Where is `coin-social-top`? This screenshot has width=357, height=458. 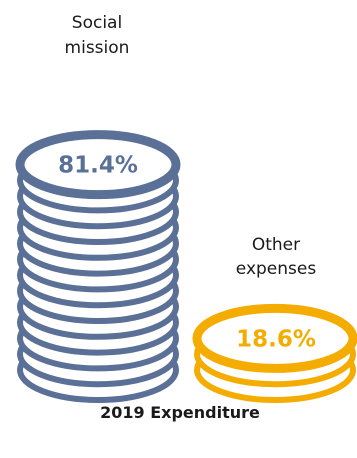
coin-social-top is located at coordinates (98, 165).